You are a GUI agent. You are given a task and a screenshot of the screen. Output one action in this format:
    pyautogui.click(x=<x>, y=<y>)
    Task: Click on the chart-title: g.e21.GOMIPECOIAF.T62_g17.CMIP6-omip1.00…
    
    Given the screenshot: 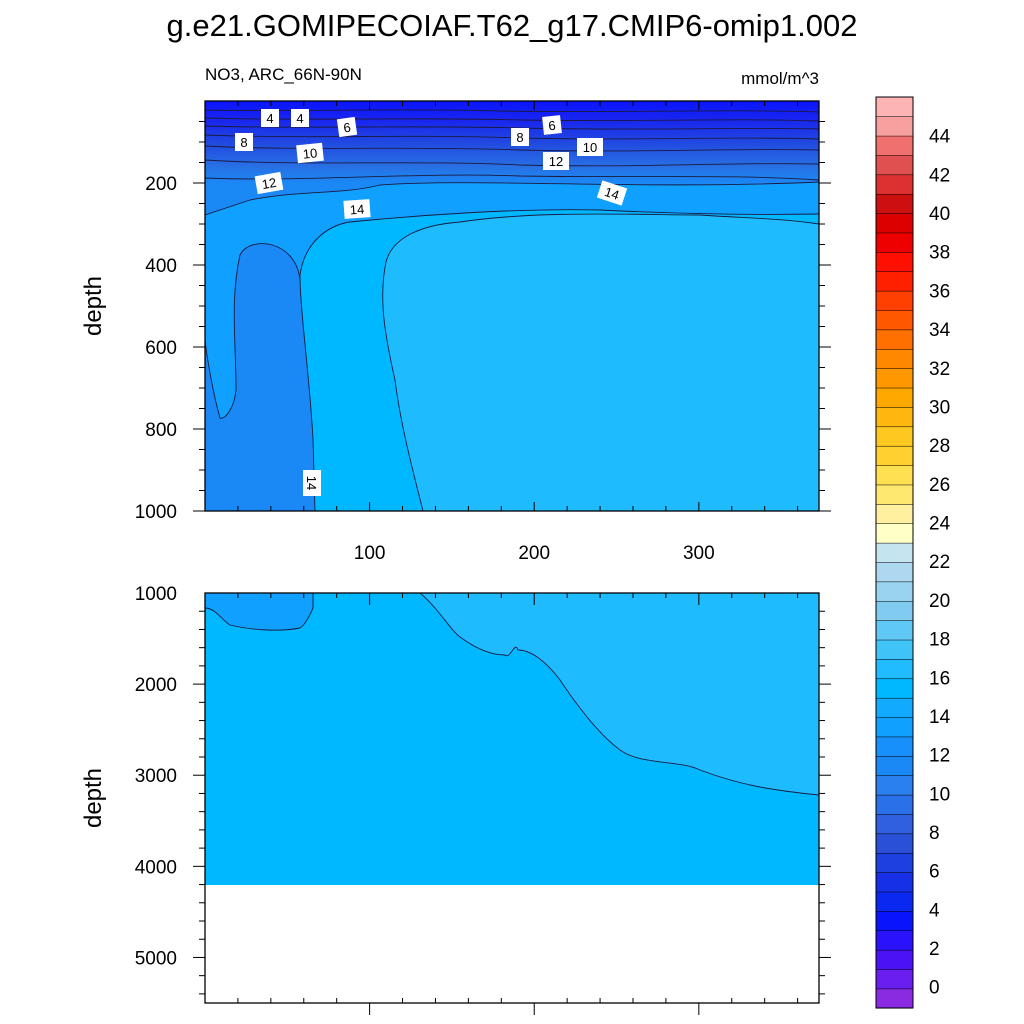 What is the action you would take?
    pyautogui.click(x=512, y=25)
    